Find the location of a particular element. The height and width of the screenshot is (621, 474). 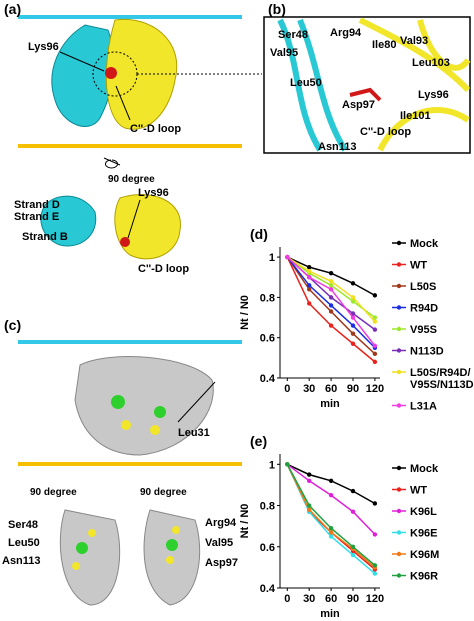

panel-label: (b) is located at coordinates (277, 9).